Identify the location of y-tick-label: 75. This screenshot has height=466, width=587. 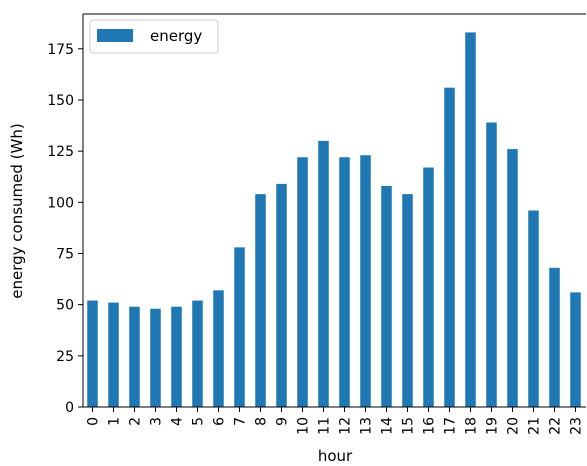
(65, 254).